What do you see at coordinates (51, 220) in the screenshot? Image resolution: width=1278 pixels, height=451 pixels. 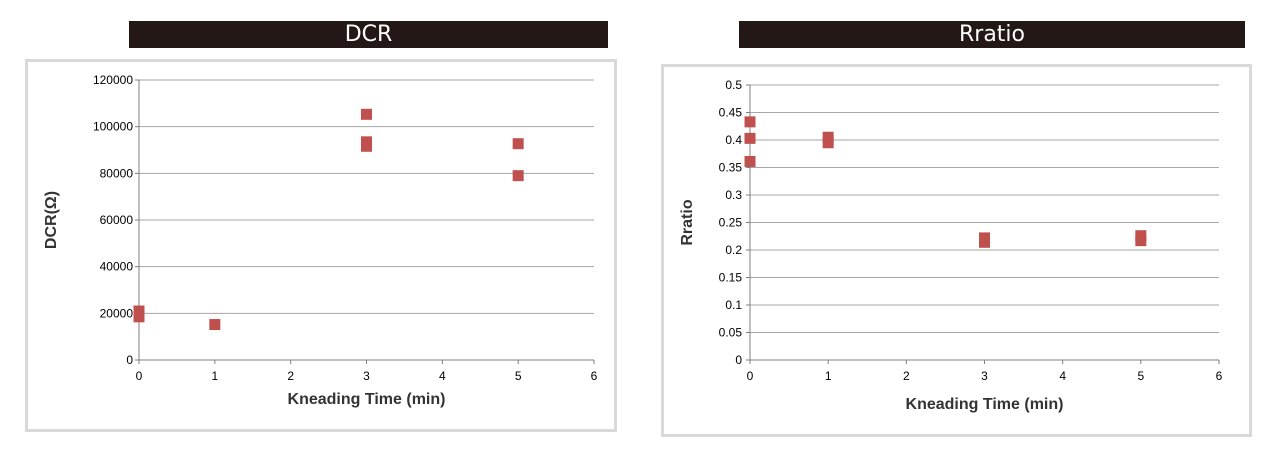 I see `y-axis-title: DCR(Ω)` at bounding box center [51, 220].